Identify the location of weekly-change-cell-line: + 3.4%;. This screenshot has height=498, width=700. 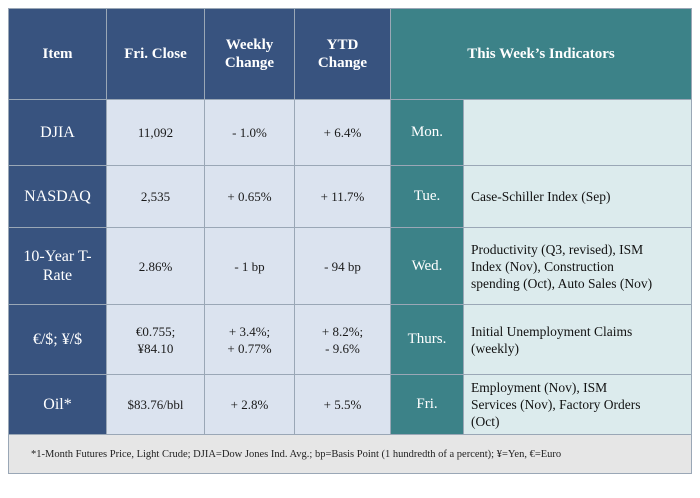
(249, 331).